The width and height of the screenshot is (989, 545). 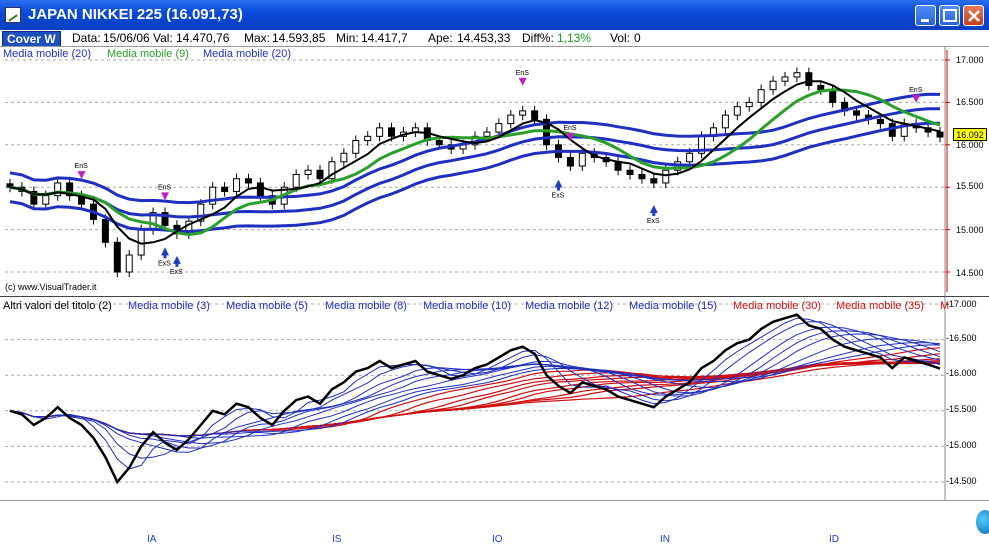 What do you see at coordinates (494, 296) in the screenshot?
I see `panel-divider-middle` at bounding box center [494, 296].